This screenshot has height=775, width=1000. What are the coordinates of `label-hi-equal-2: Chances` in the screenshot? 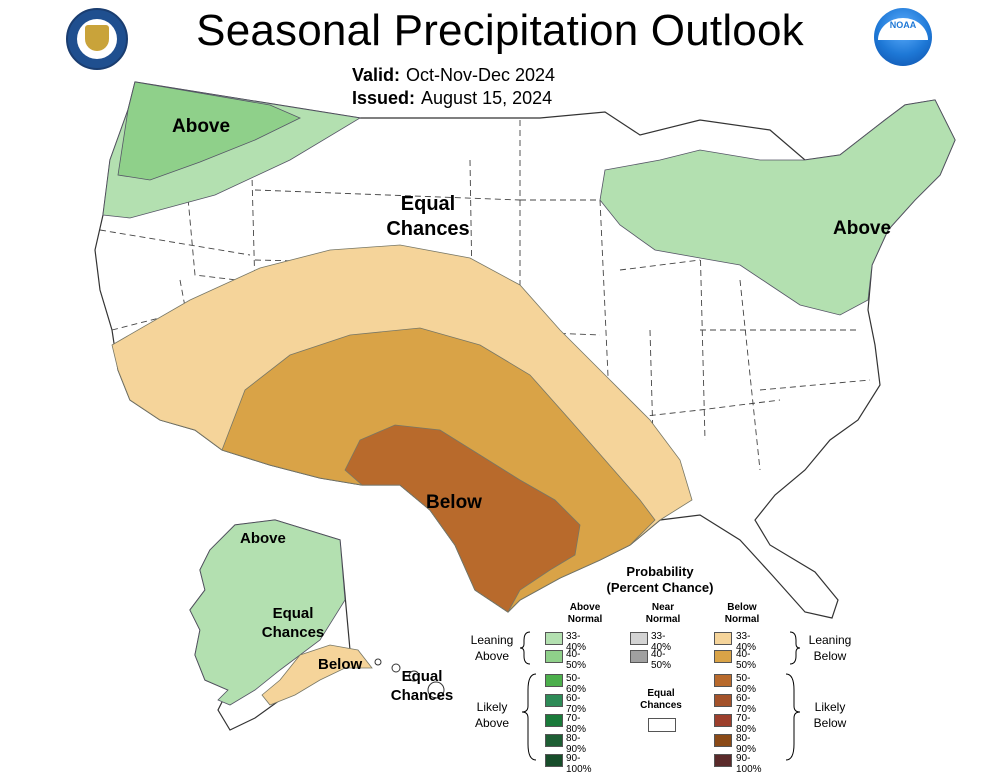 It's located at (422, 695).